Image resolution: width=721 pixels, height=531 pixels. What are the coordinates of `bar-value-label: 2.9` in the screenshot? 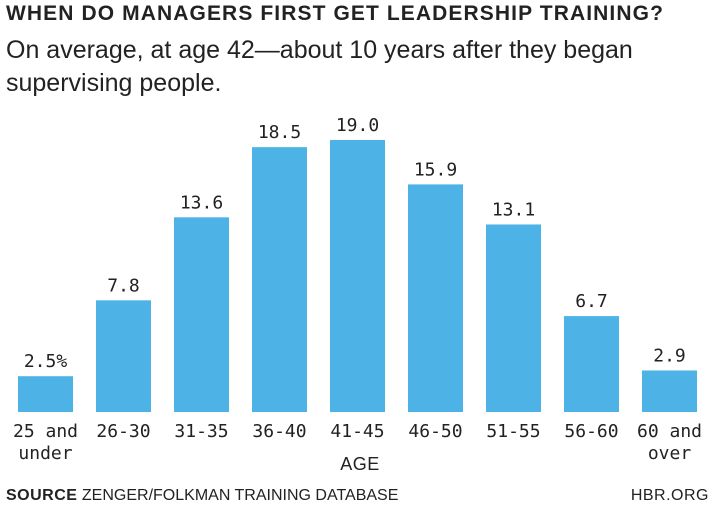 It's located at (669, 355).